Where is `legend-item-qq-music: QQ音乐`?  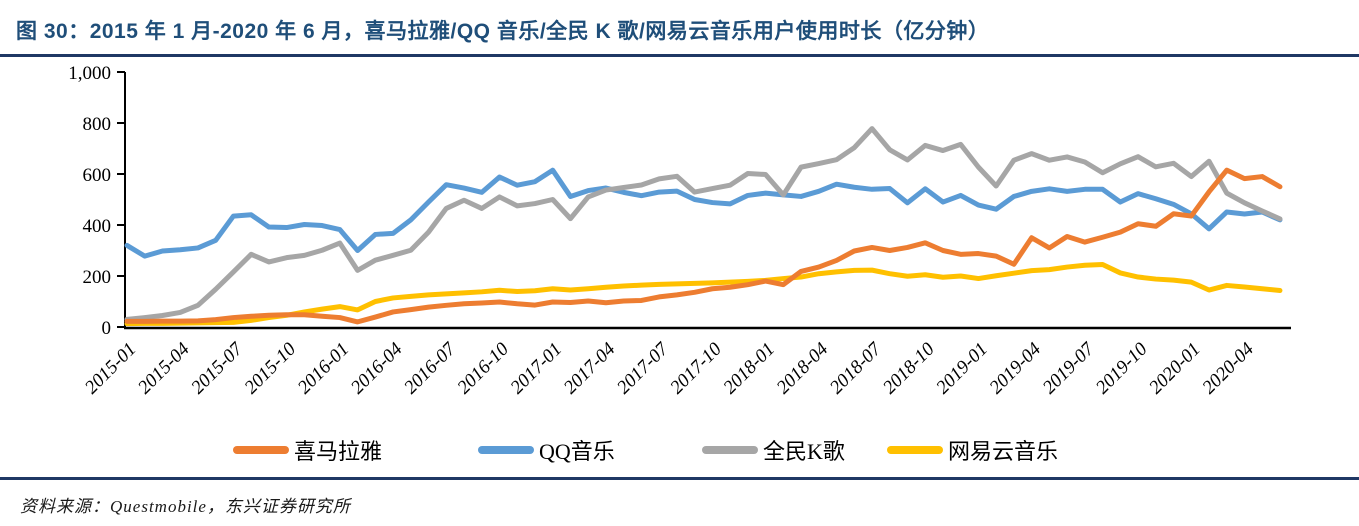
legend-item-qq-music: QQ音乐 is located at coordinates (546, 450).